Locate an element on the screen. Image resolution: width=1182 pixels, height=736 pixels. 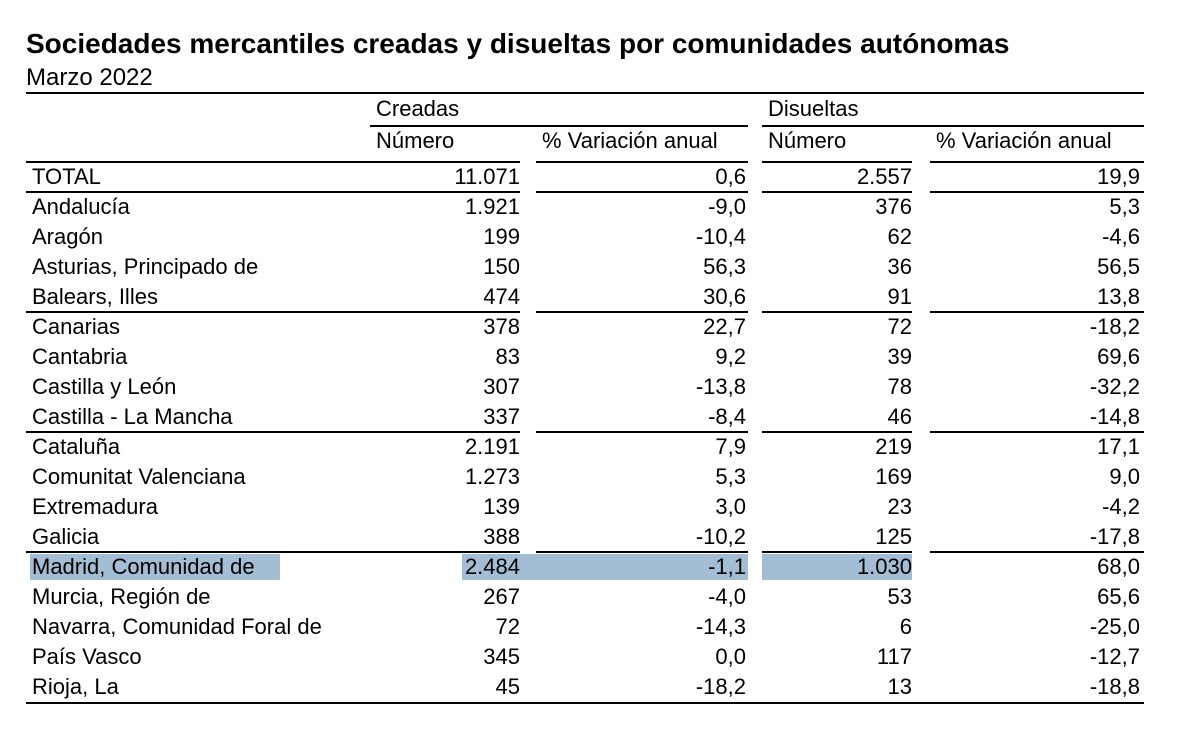
cell-variacion-creadas: 9,2 is located at coordinates (730, 356).